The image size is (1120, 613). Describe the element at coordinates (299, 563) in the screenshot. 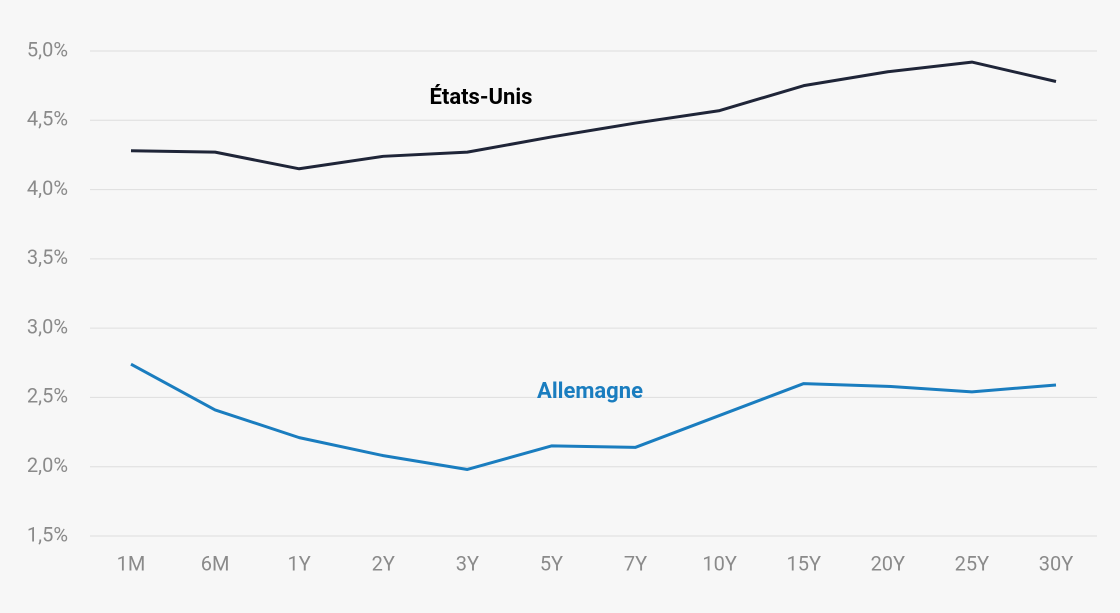

I see `x-tick-label: 1Y` at that location.